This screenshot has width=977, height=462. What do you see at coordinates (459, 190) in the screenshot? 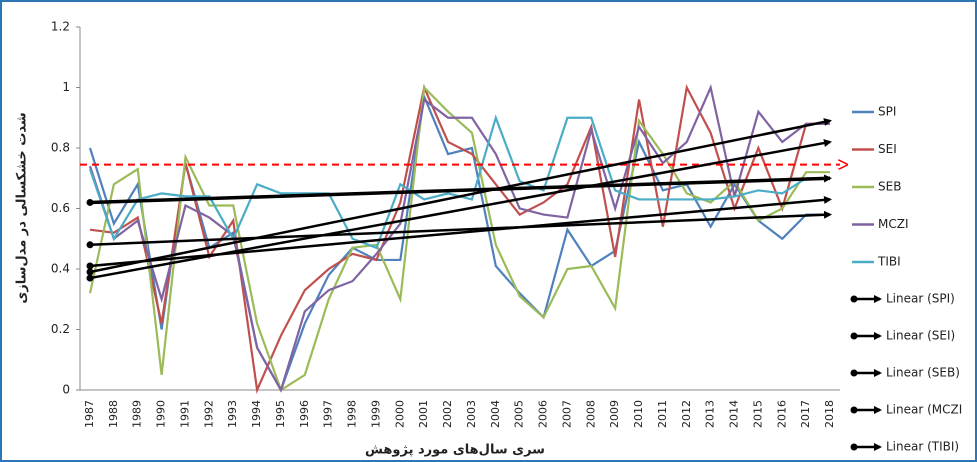
I see `trend-line` at bounding box center [459, 190].